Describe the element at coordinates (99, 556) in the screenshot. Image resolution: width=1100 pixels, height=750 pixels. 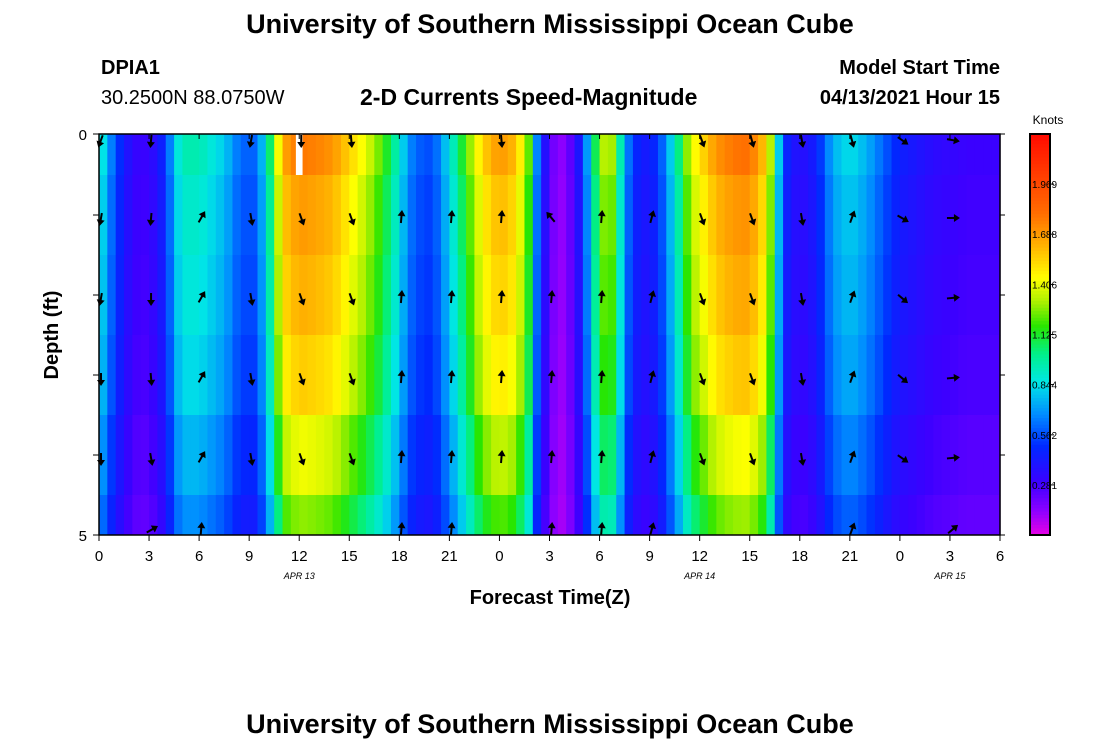
I see `x-tick-label: 0` at that location.